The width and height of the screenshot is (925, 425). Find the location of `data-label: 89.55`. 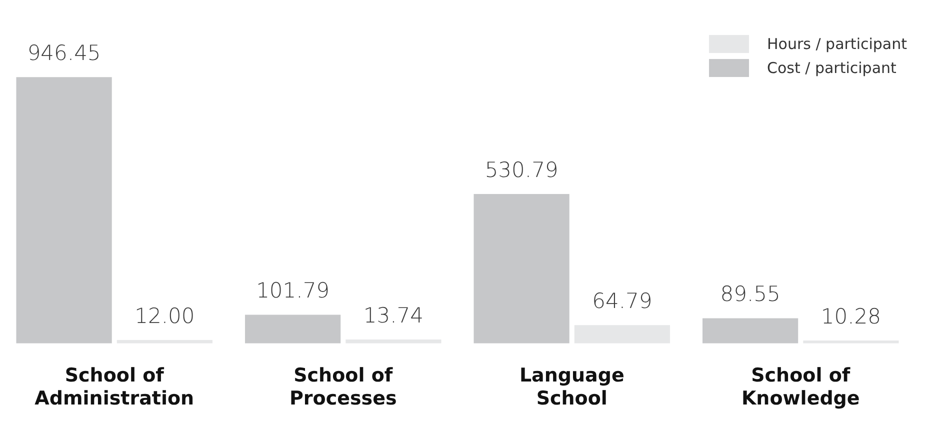

data-label: 89.55 is located at coordinates (750, 294).